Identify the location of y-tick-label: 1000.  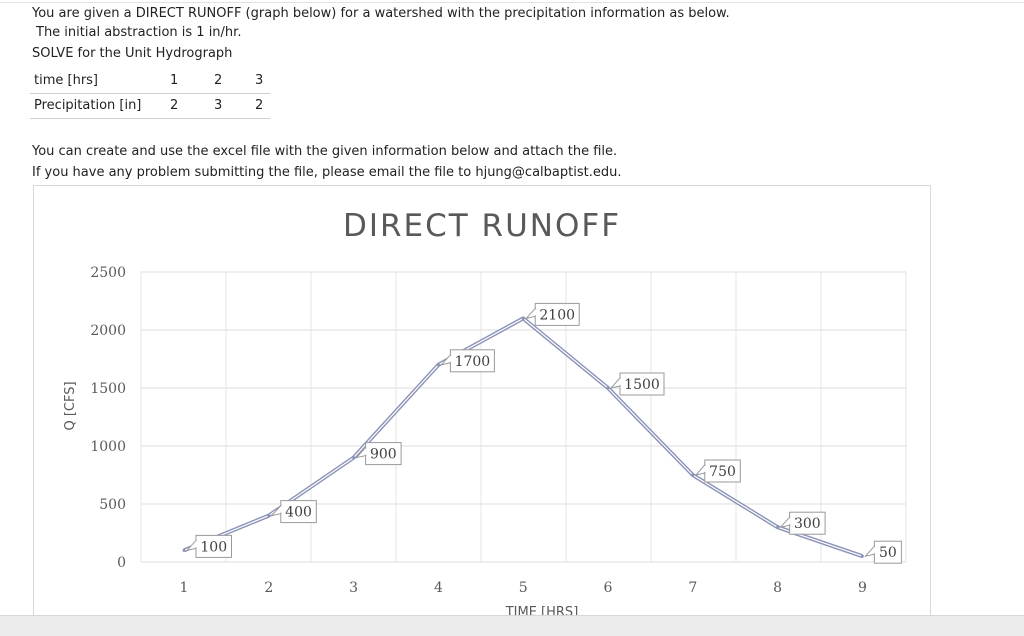
(108, 447).